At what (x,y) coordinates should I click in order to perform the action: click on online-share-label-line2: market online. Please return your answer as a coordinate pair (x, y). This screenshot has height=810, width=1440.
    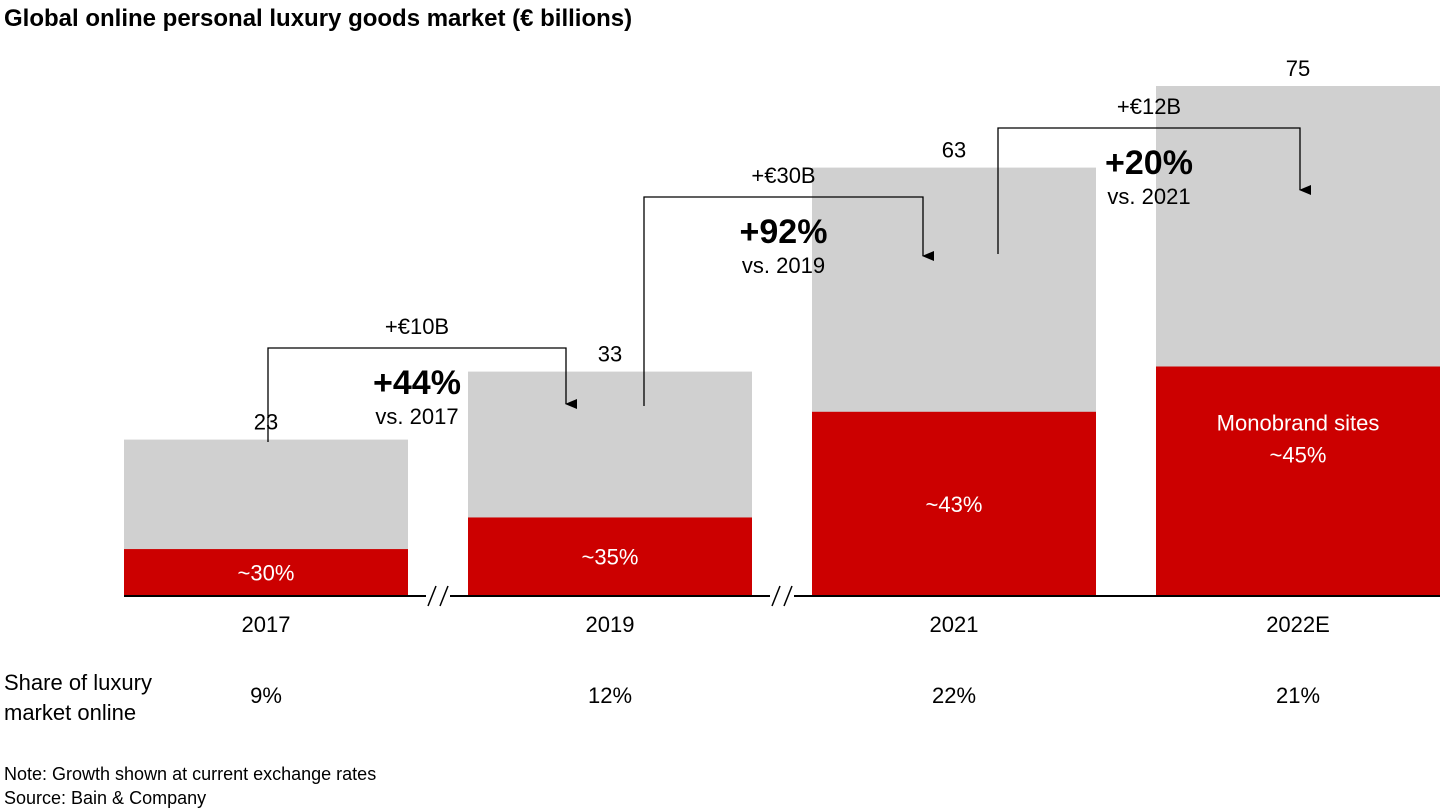
    Looking at the image, I should click on (70, 712).